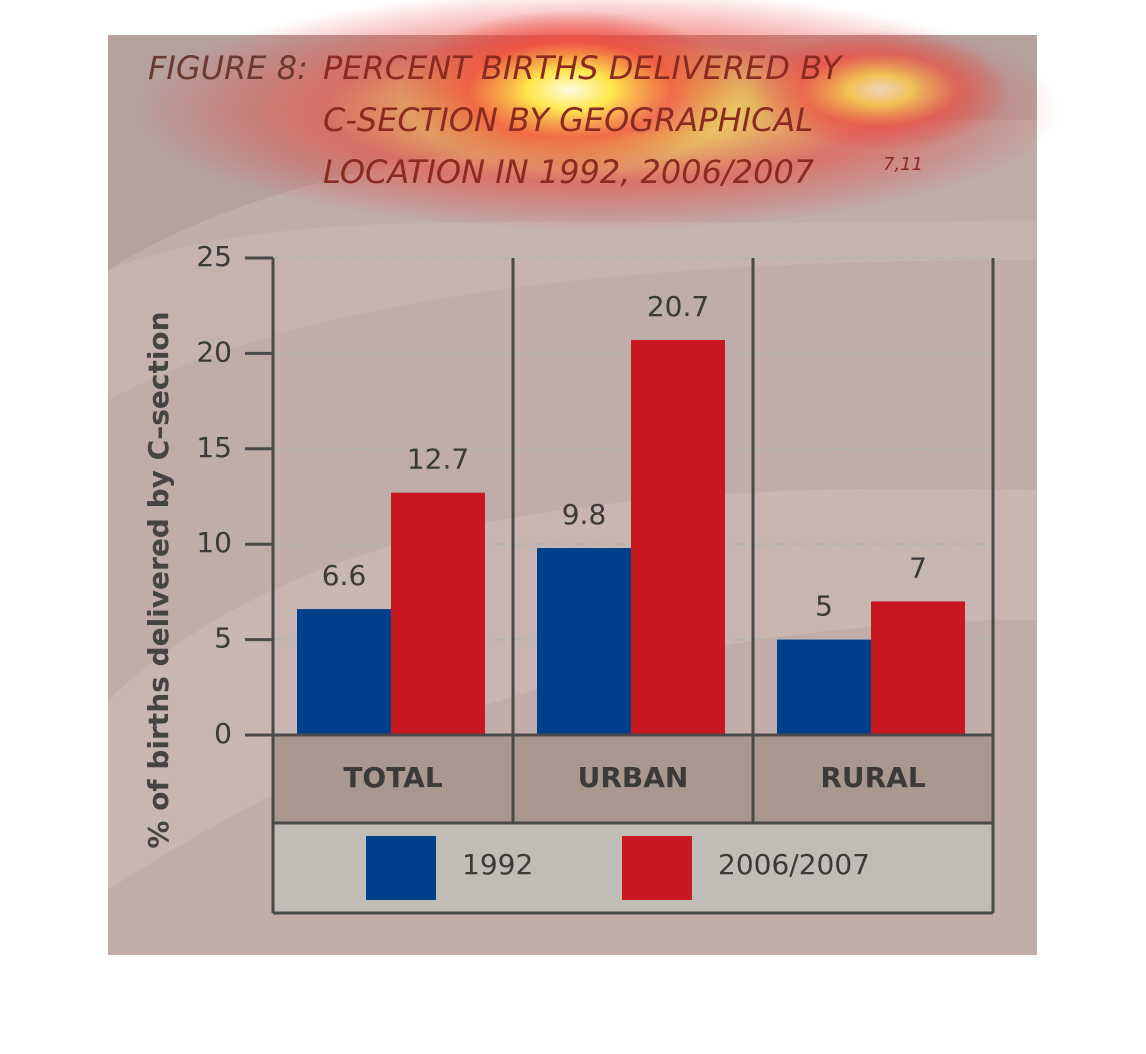 The height and width of the screenshot is (1054, 1146). I want to click on x-tick-label: RURAL, so click(873, 777).